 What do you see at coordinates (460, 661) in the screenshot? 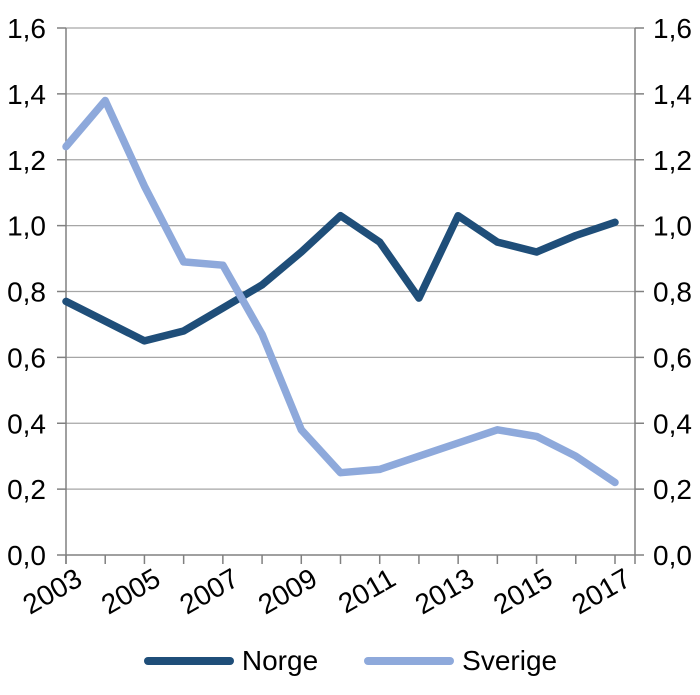
I see `legend-item-sverige: Sverige` at bounding box center [460, 661].